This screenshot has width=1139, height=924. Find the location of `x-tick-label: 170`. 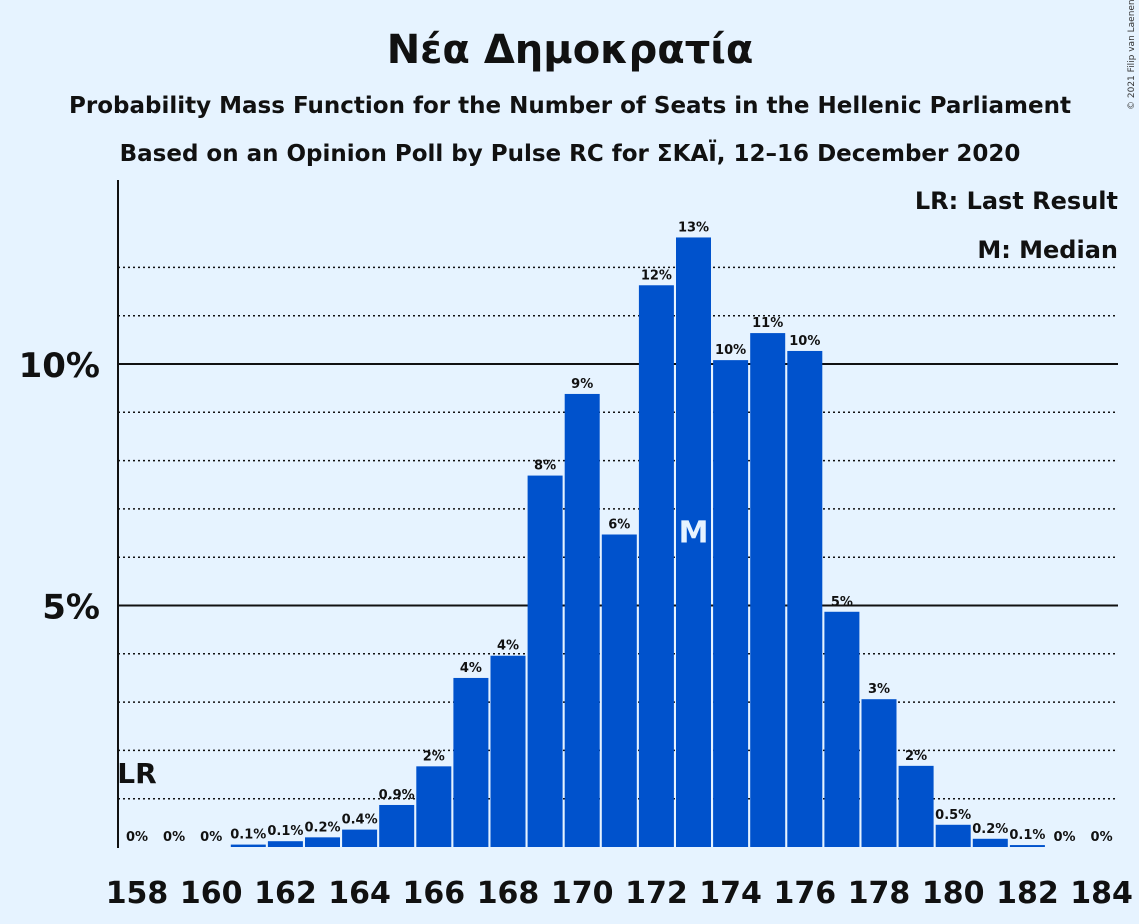

x-tick-label: 170 is located at coordinates (582, 893).